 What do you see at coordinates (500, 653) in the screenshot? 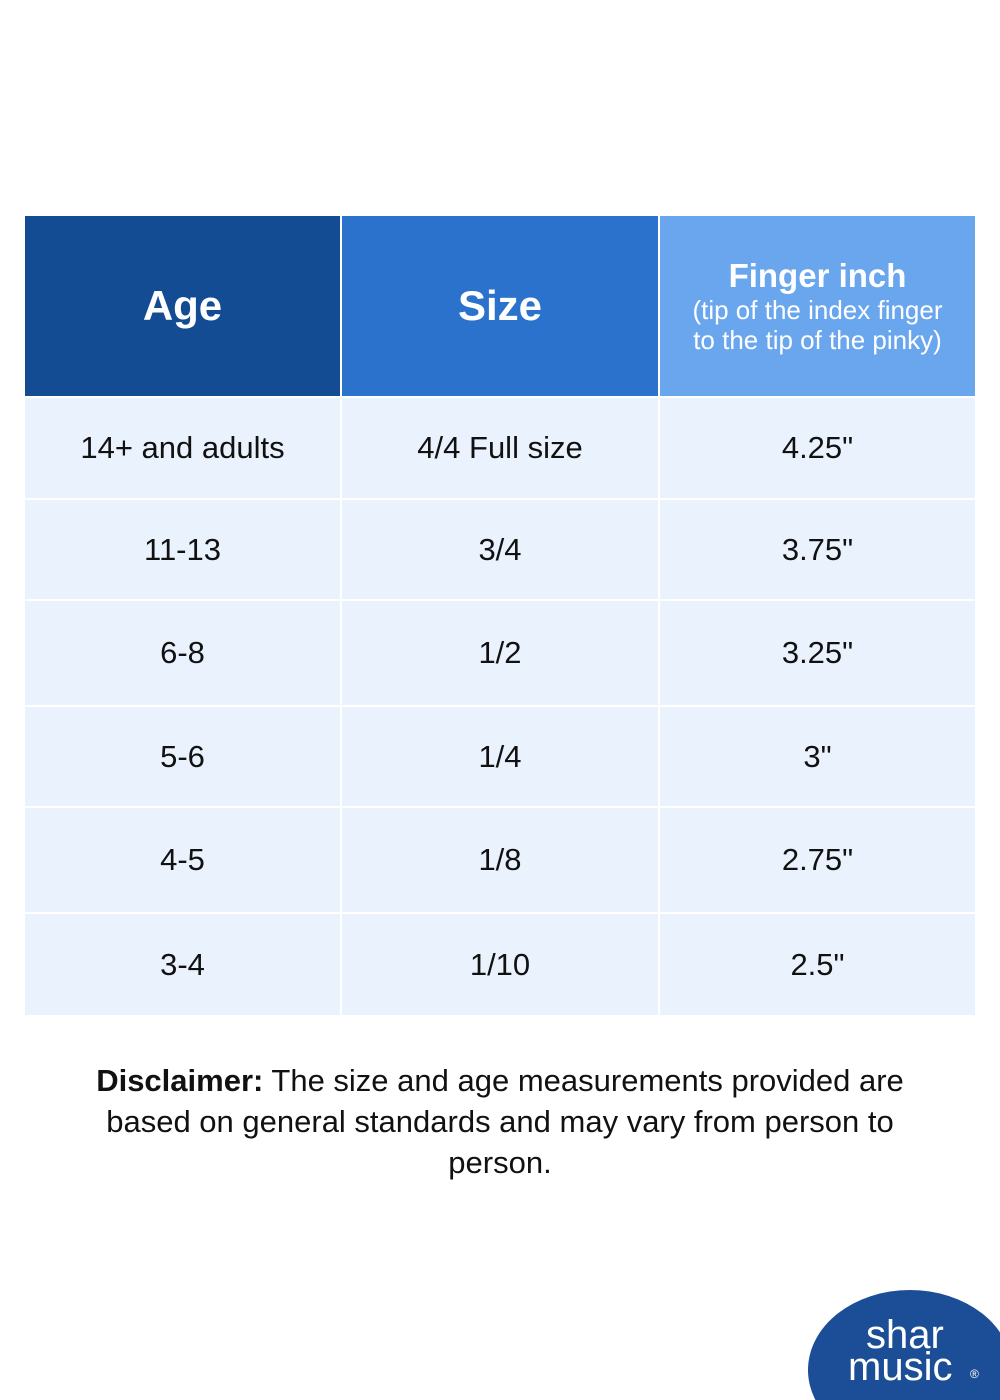
I see `table-cell: 1/2` at bounding box center [500, 653].